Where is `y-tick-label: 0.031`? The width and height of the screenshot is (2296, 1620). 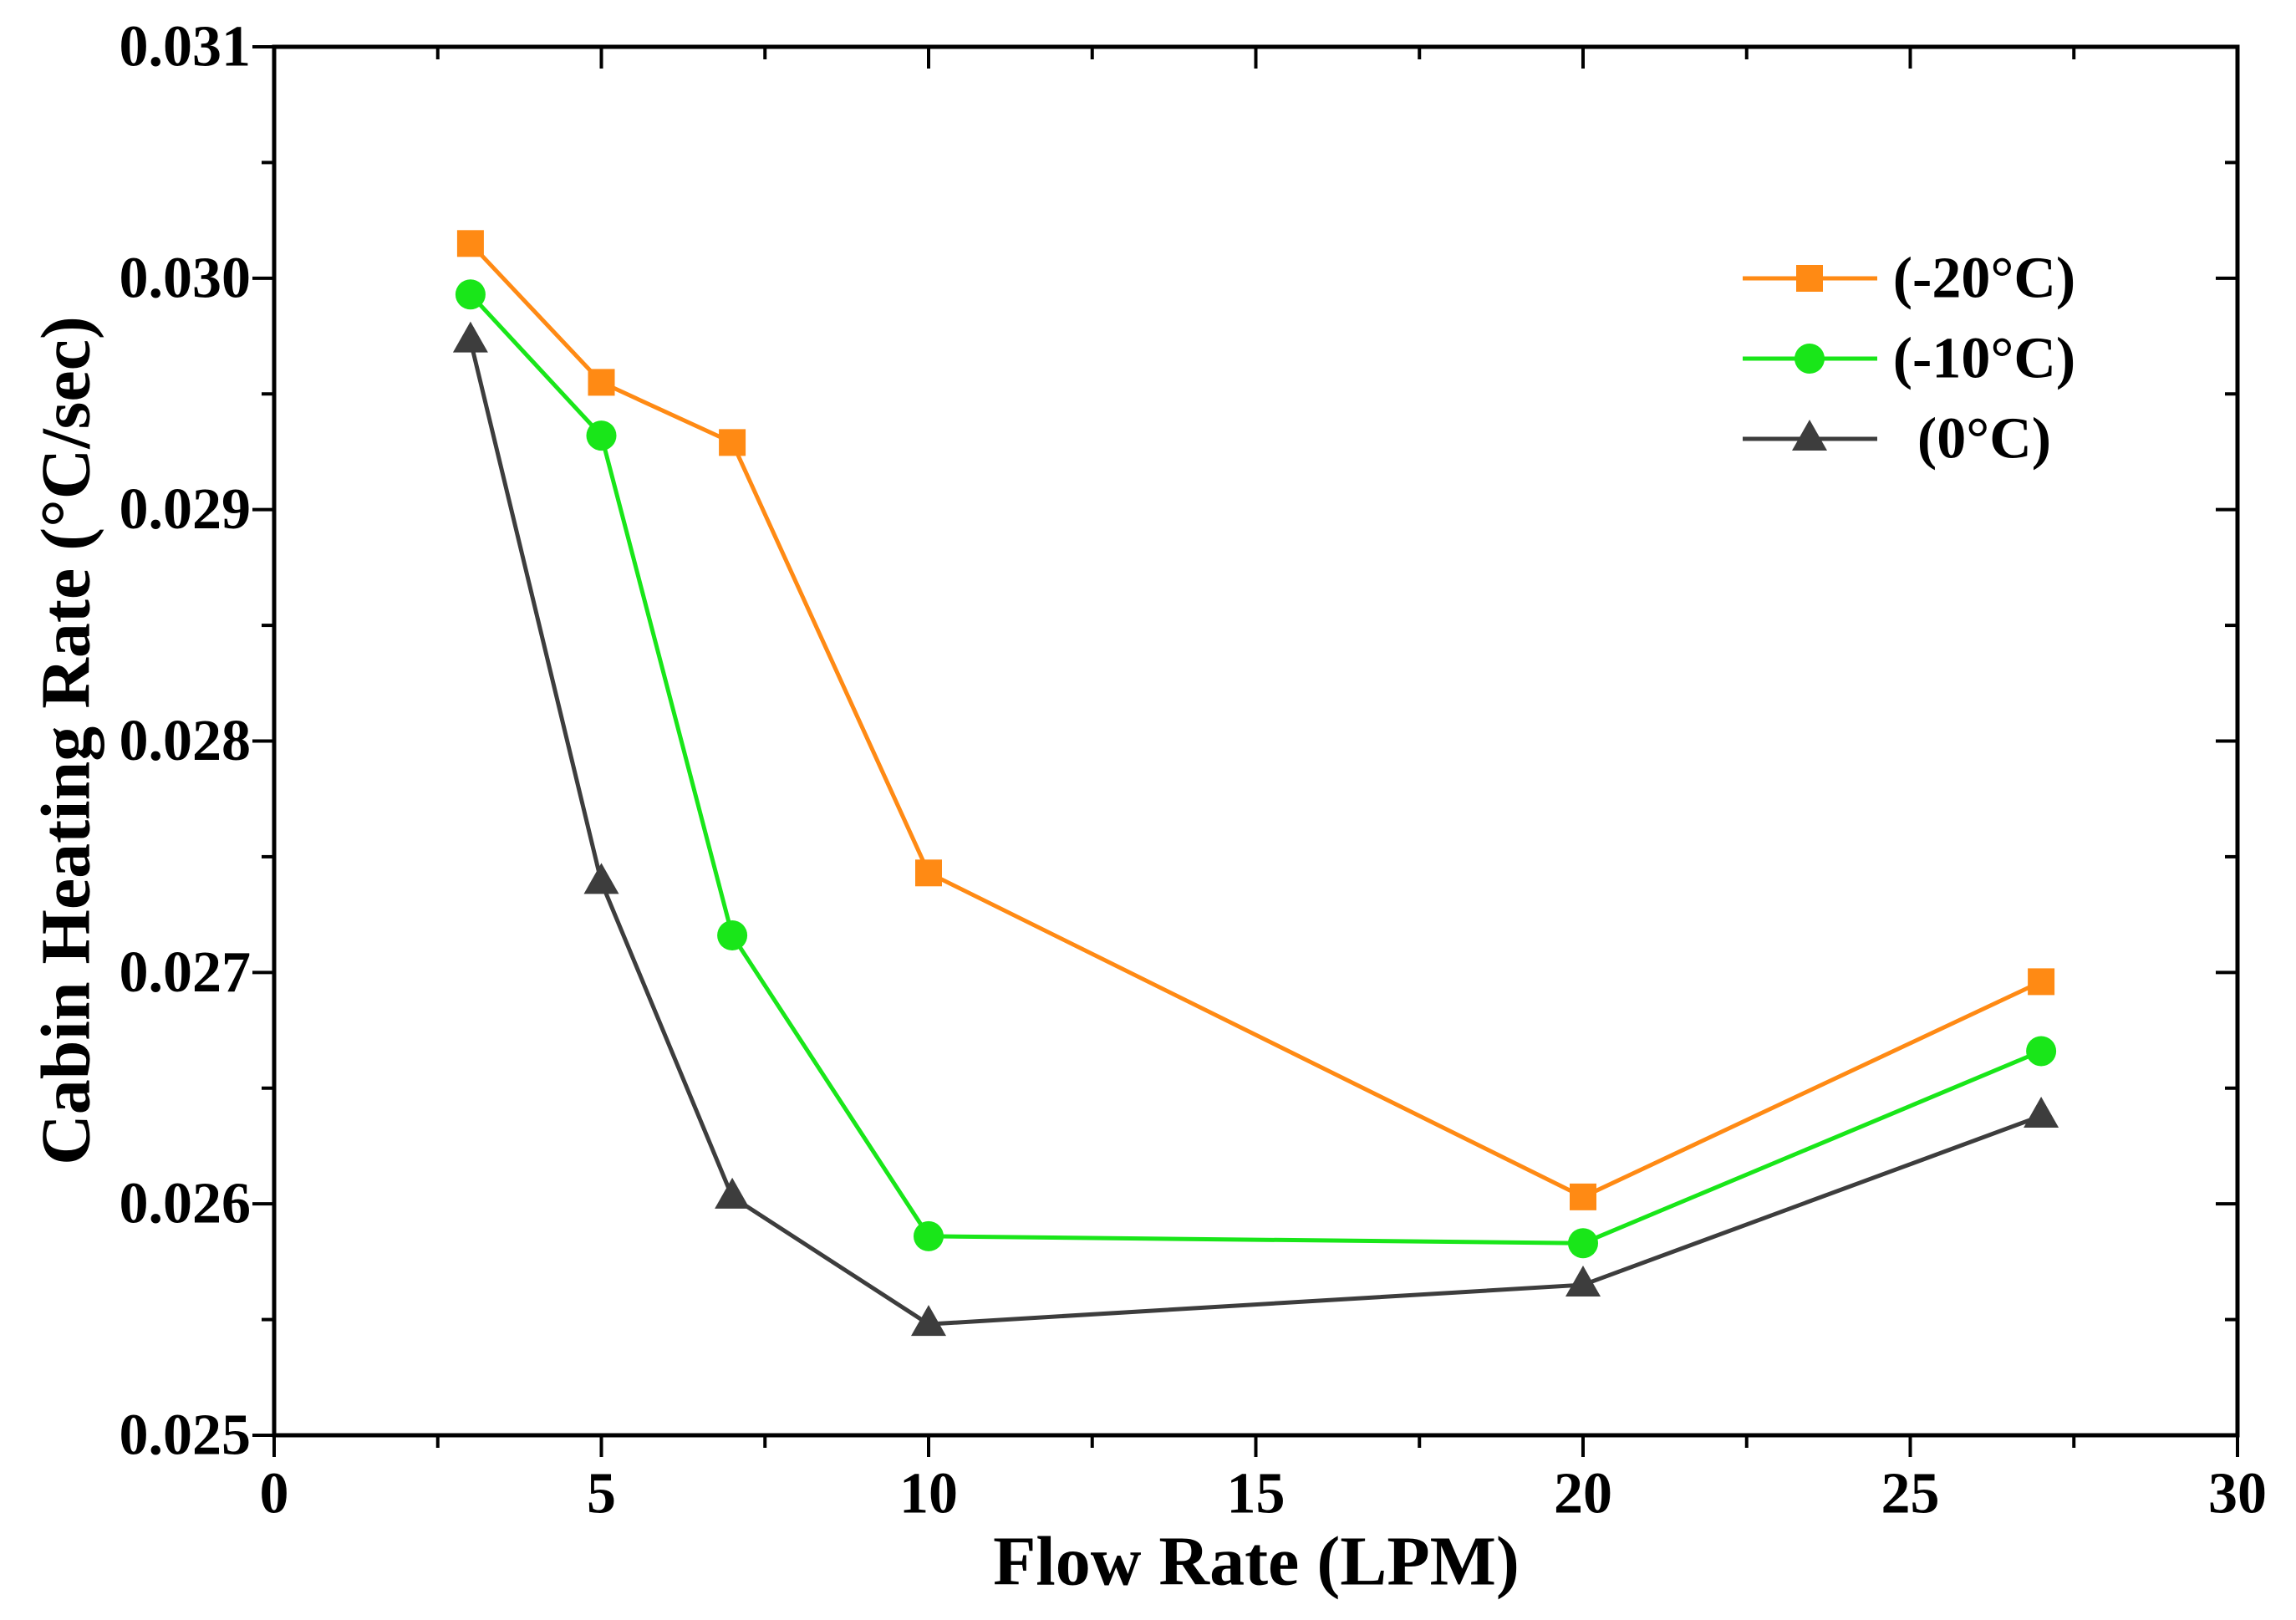 y-tick-label: 0.031 is located at coordinates (186, 47).